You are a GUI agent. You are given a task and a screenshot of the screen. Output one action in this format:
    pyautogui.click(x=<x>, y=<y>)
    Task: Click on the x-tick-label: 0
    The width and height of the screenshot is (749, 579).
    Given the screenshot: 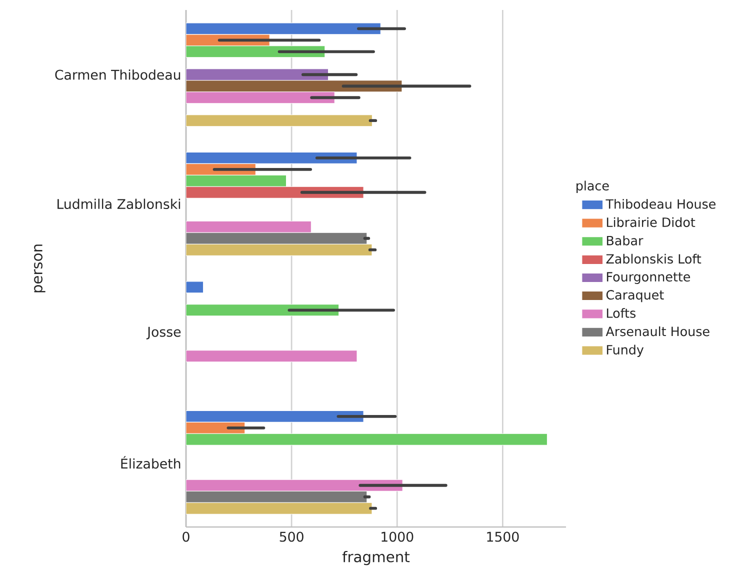 What is the action you would take?
    pyautogui.click(x=186, y=537)
    